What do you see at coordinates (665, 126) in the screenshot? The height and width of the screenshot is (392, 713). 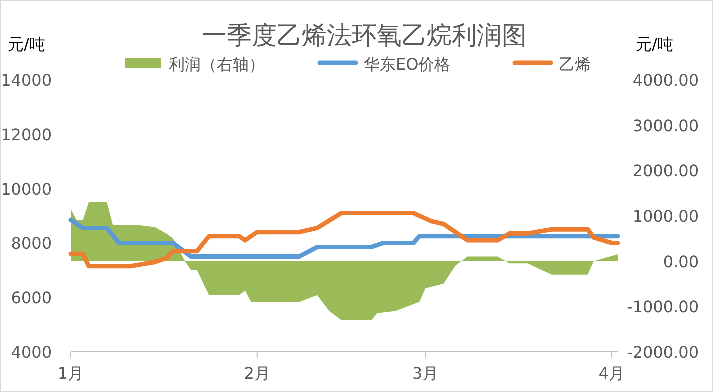 I see `y2-tick-label: 3000.00` at bounding box center [665, 126].